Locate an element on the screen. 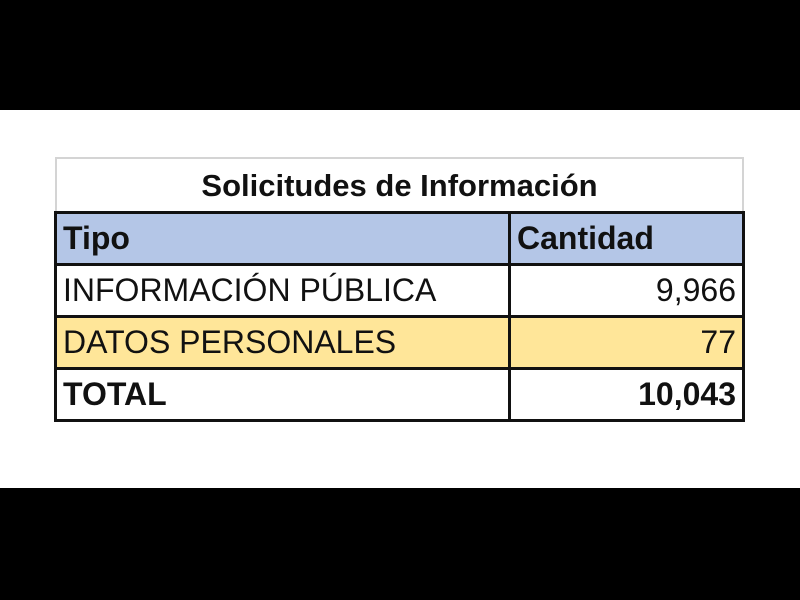 Image resolution: width=800 pixels, height=600 pixels. total-row: TOTAL 10,043 is located at coordinates (399, 394).